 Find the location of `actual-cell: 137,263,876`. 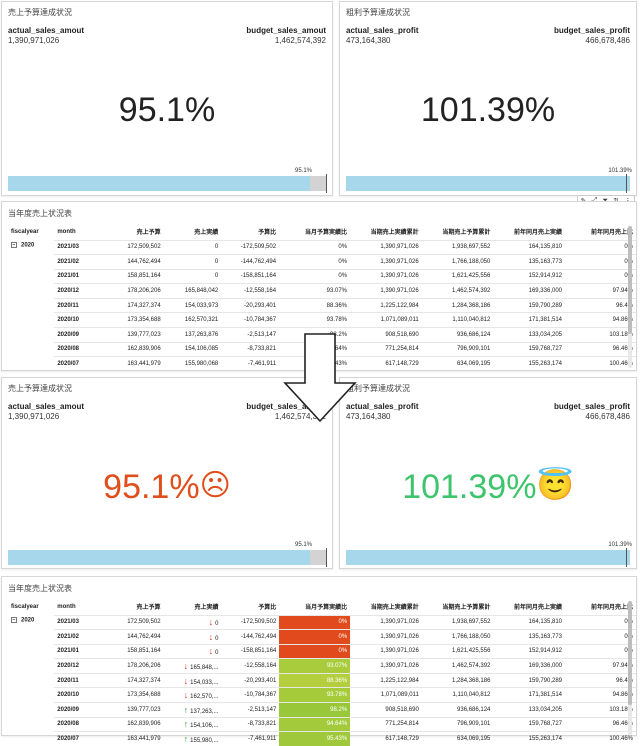

actual-cell: 137,263,876 is located at coordinates (192, 335).